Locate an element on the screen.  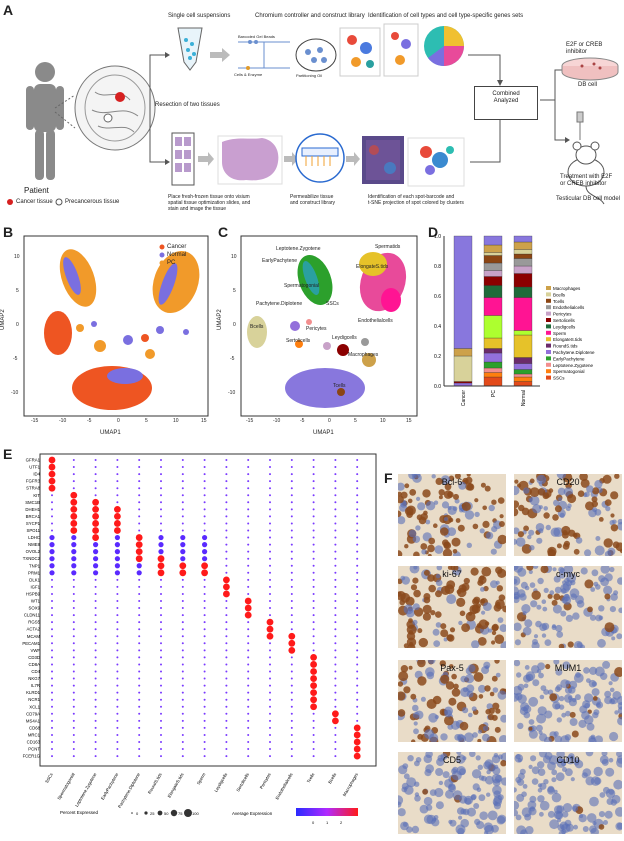
group-label: RoundS.tids is located at coordinates (155, 783).